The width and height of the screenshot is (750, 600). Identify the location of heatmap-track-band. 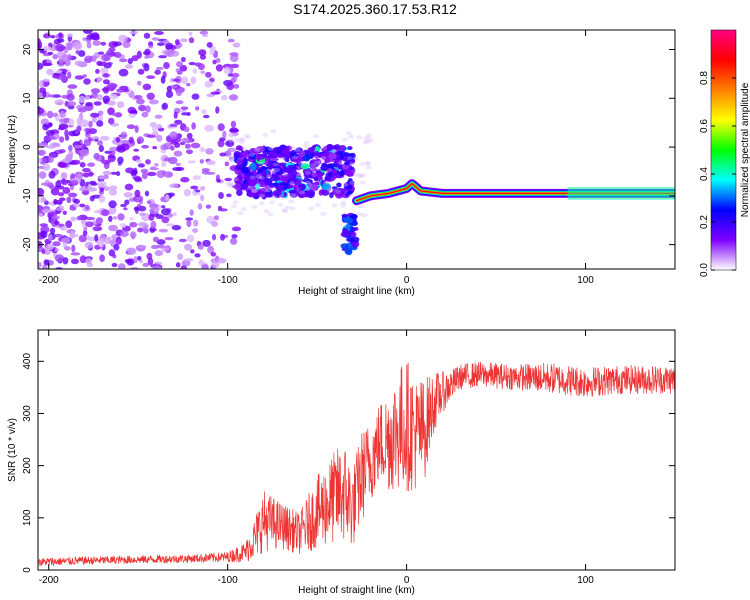
(515, 192).